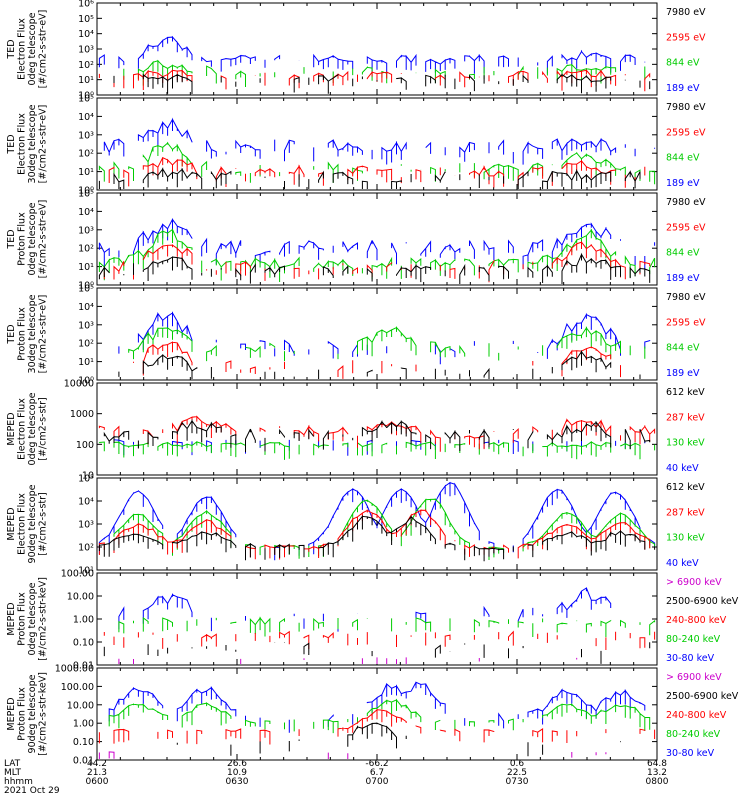  I want to click on legend-entry: 7980 eV, so click(686, 12).